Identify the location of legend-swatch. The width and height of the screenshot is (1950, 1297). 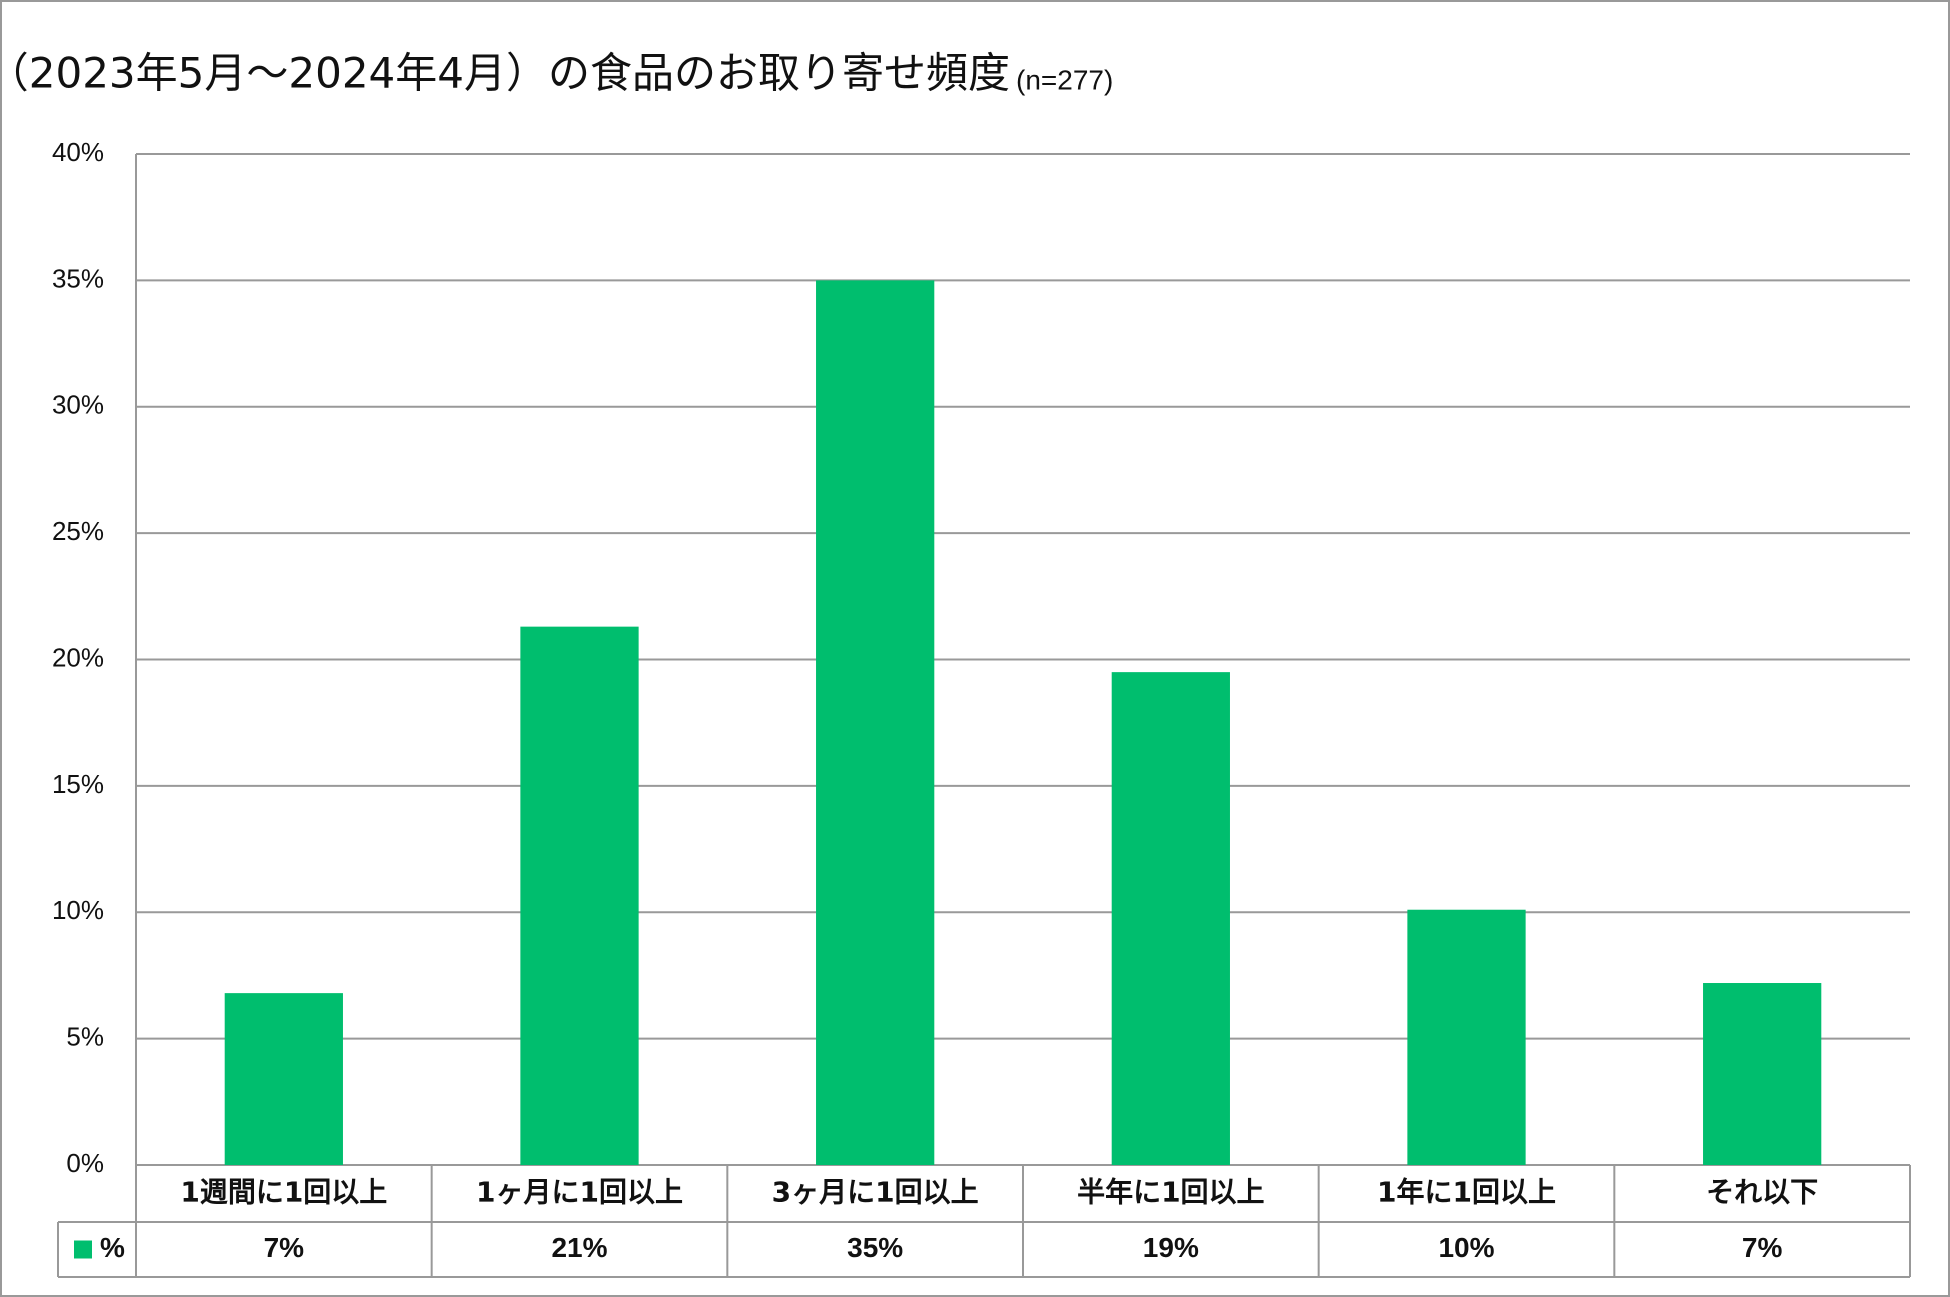
(83, 1249).